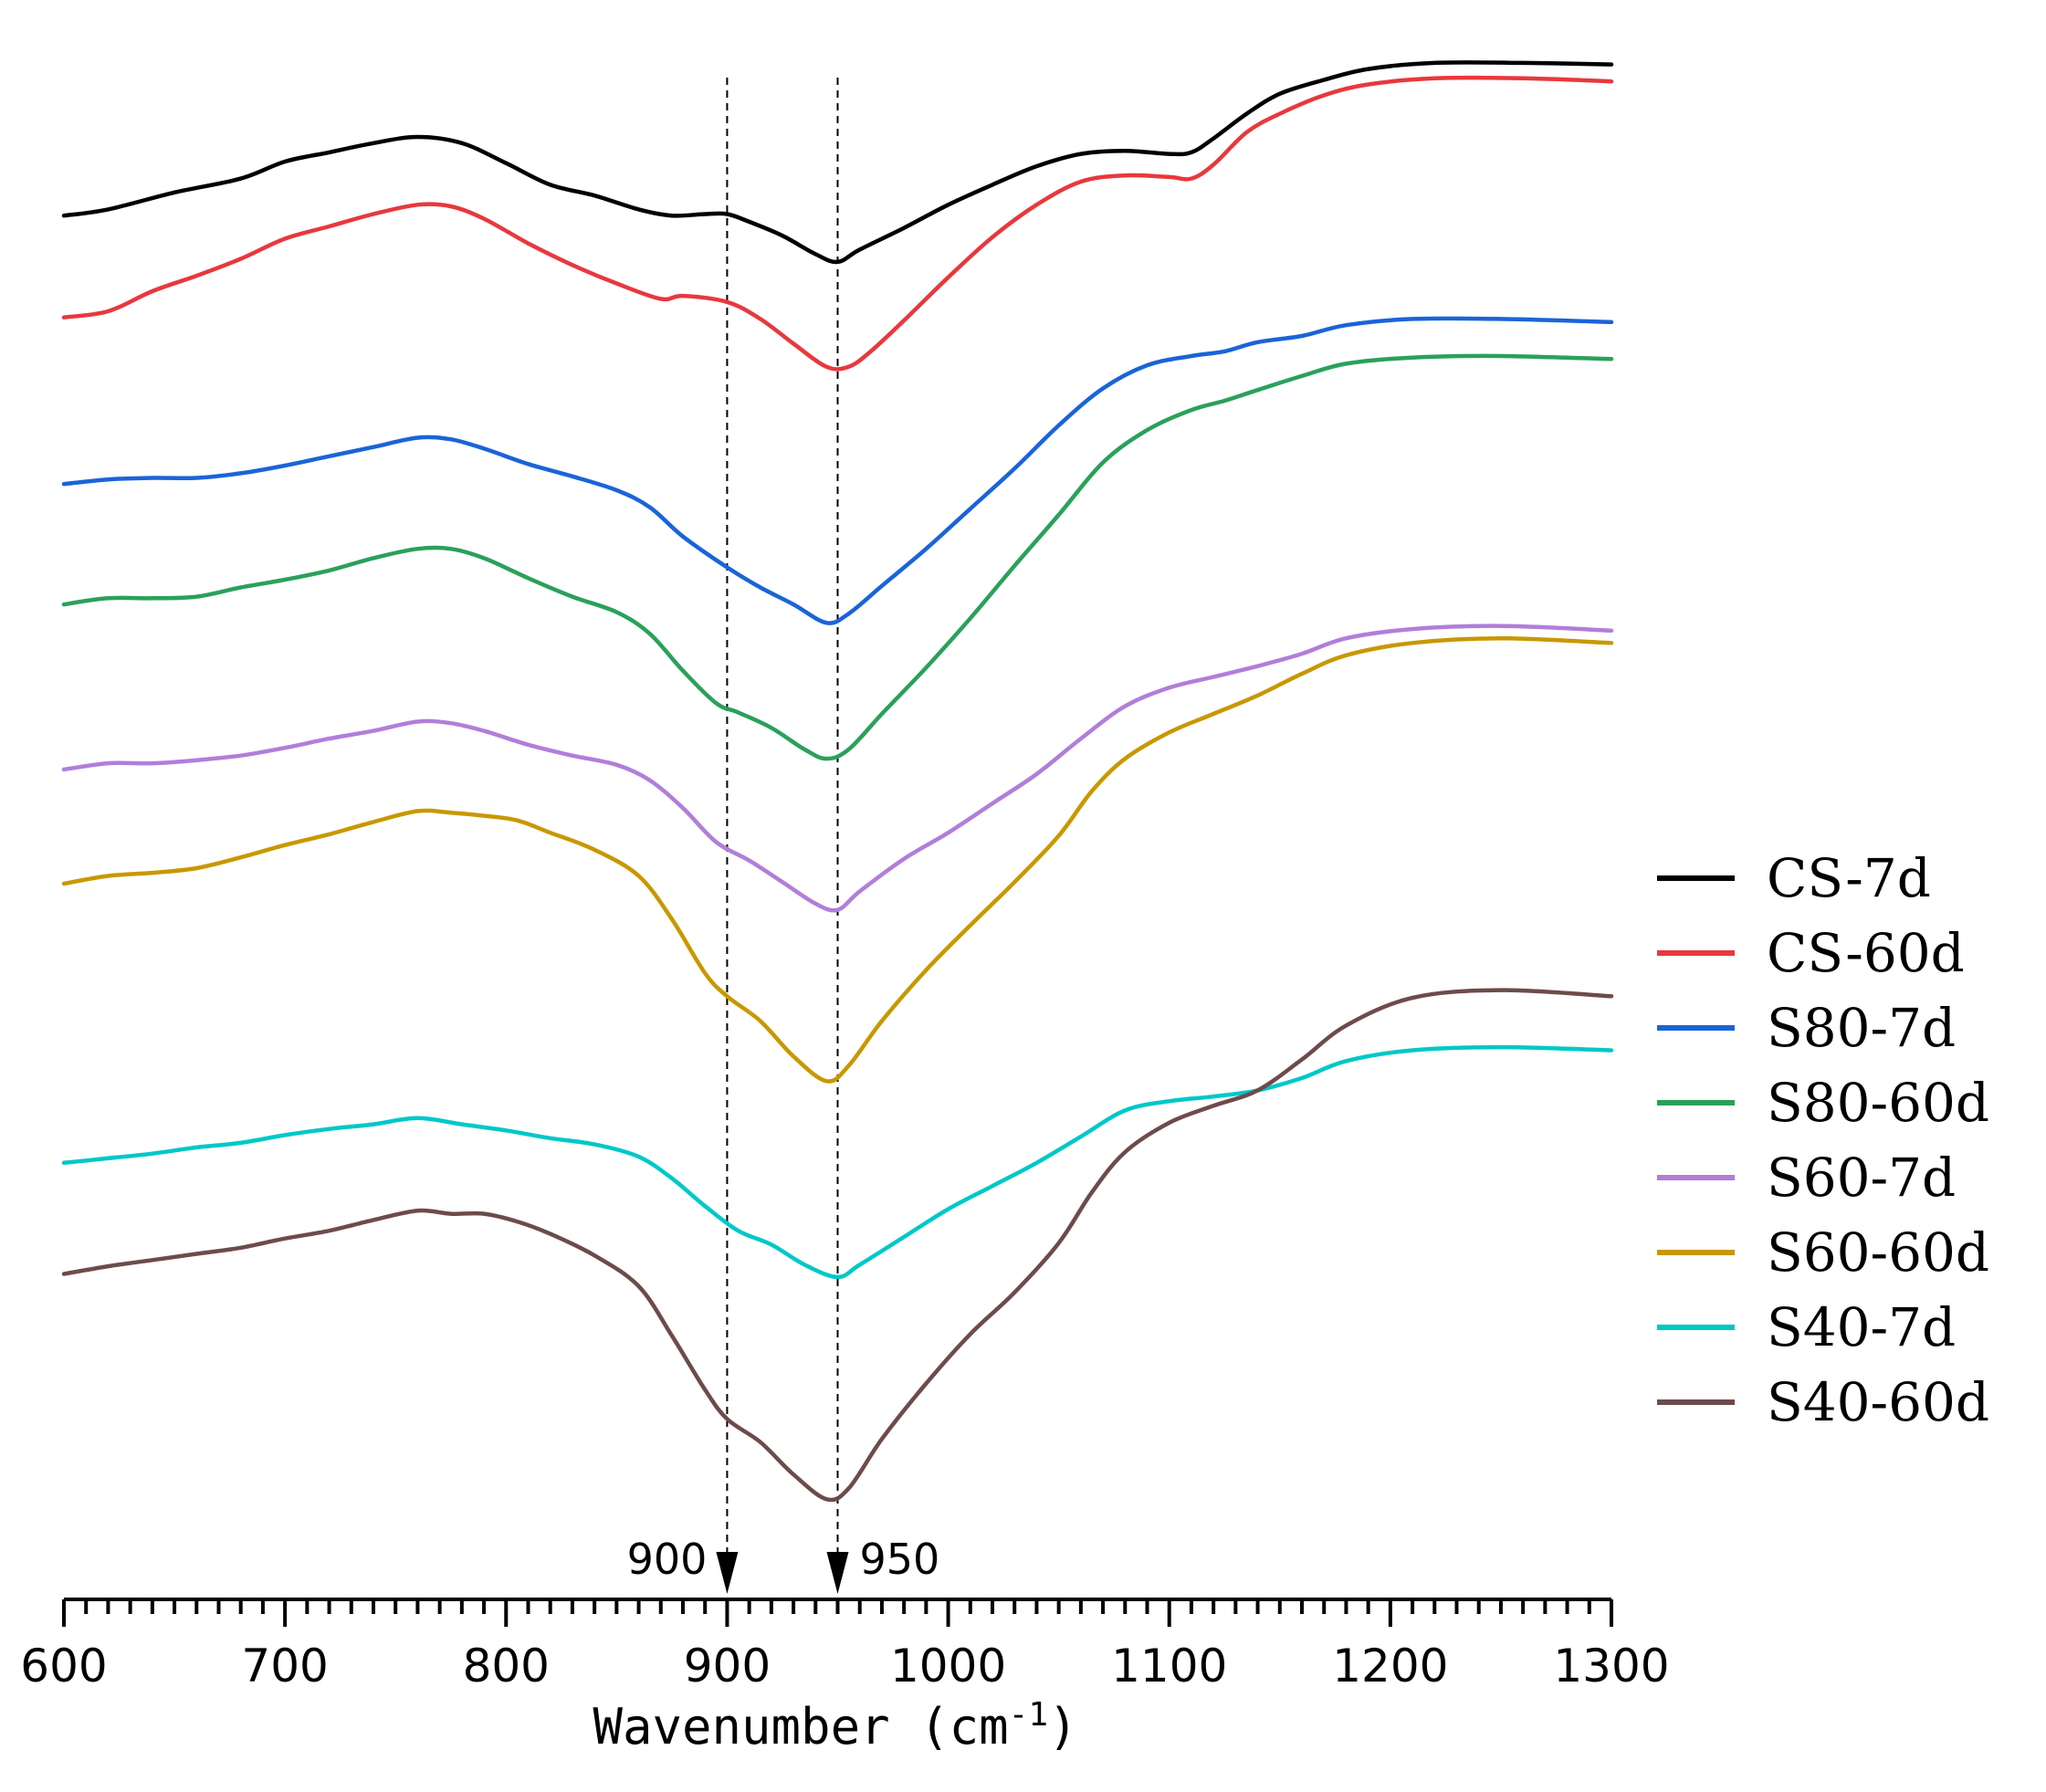  What do you see at coordinates (1028, 1715) in the screenshot?
I see `x-axis-title-superscript: -1` at bounding box center [1028, 1715].